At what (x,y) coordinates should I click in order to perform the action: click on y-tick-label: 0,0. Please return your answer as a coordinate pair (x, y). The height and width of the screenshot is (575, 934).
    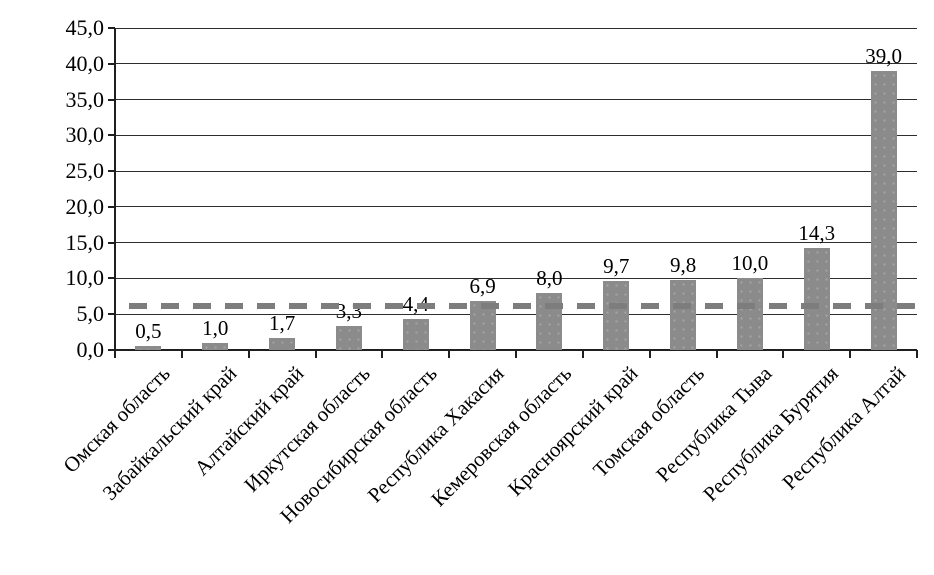
    Looking at the image, I should click on (90, 349).